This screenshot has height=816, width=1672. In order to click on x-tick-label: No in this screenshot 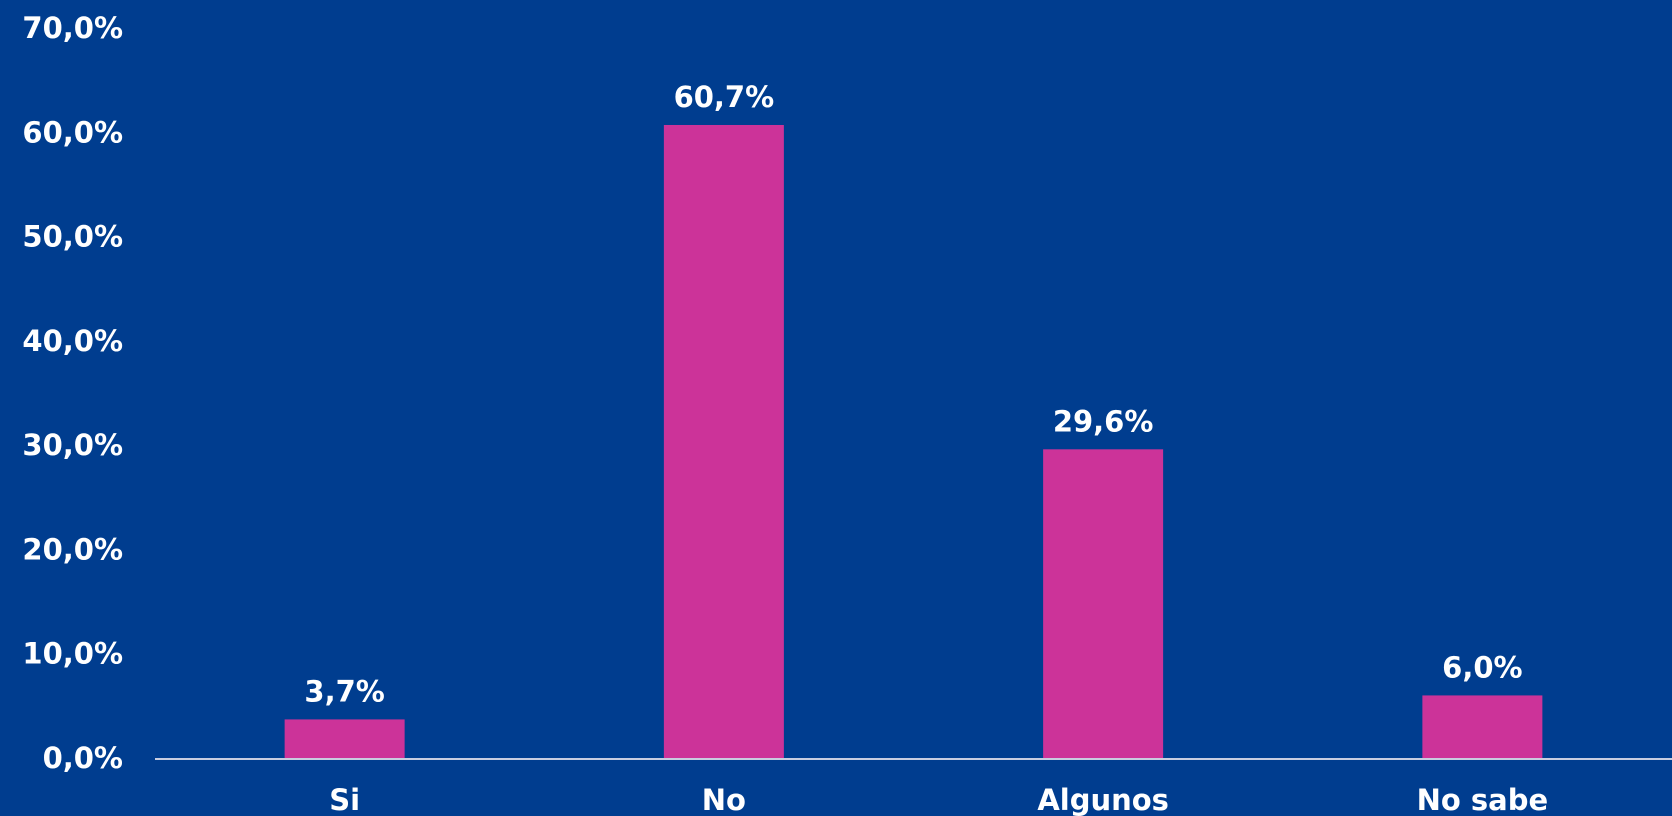, I will do `click(724, 799)`.